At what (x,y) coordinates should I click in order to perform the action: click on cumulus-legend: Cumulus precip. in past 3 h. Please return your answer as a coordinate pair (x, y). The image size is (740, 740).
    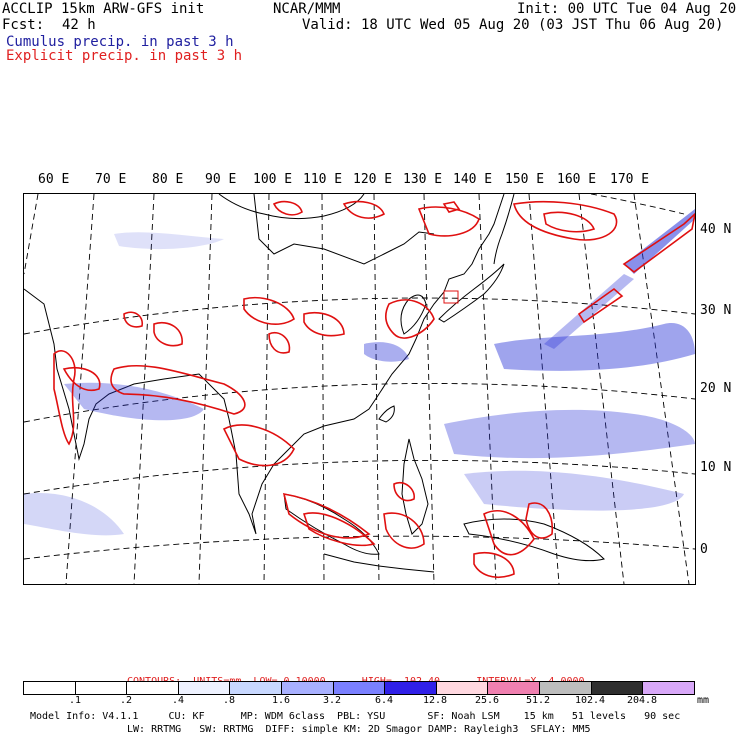
    Looking at the image, I should click on (120, 42).